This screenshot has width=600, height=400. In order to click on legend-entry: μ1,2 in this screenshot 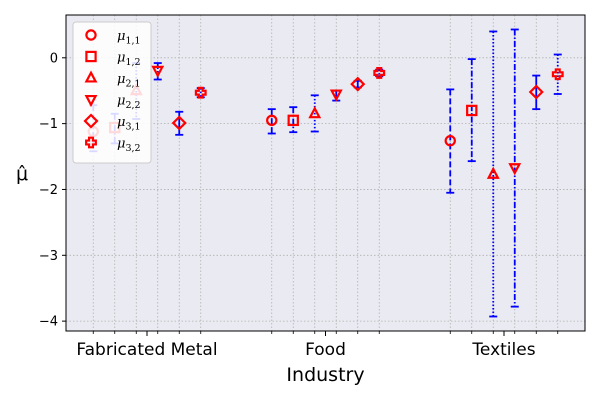, I will do `click(129, 60)`.